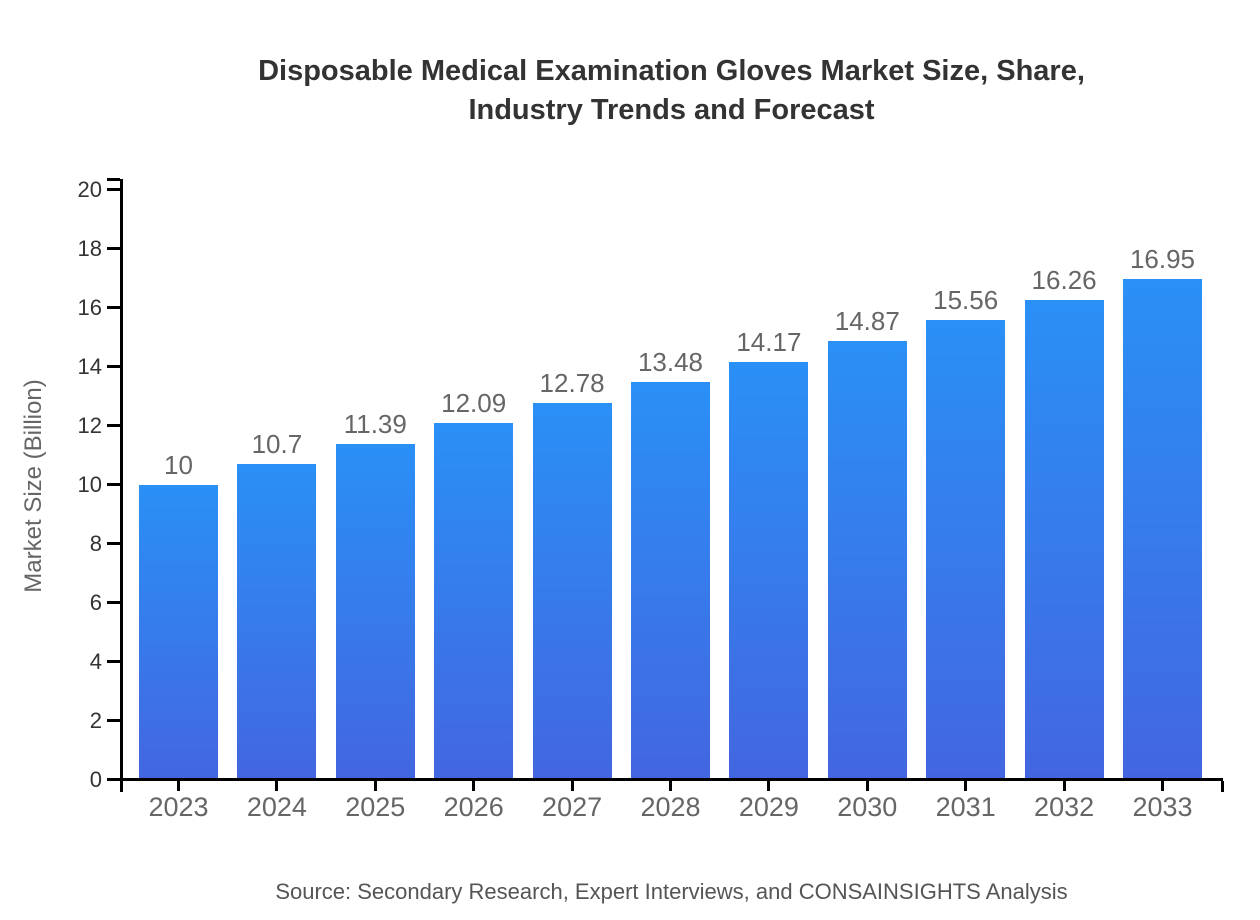 The image size is (1260, 920). I want to click on x-tick-label-2026: 2026, so click(473, 807).